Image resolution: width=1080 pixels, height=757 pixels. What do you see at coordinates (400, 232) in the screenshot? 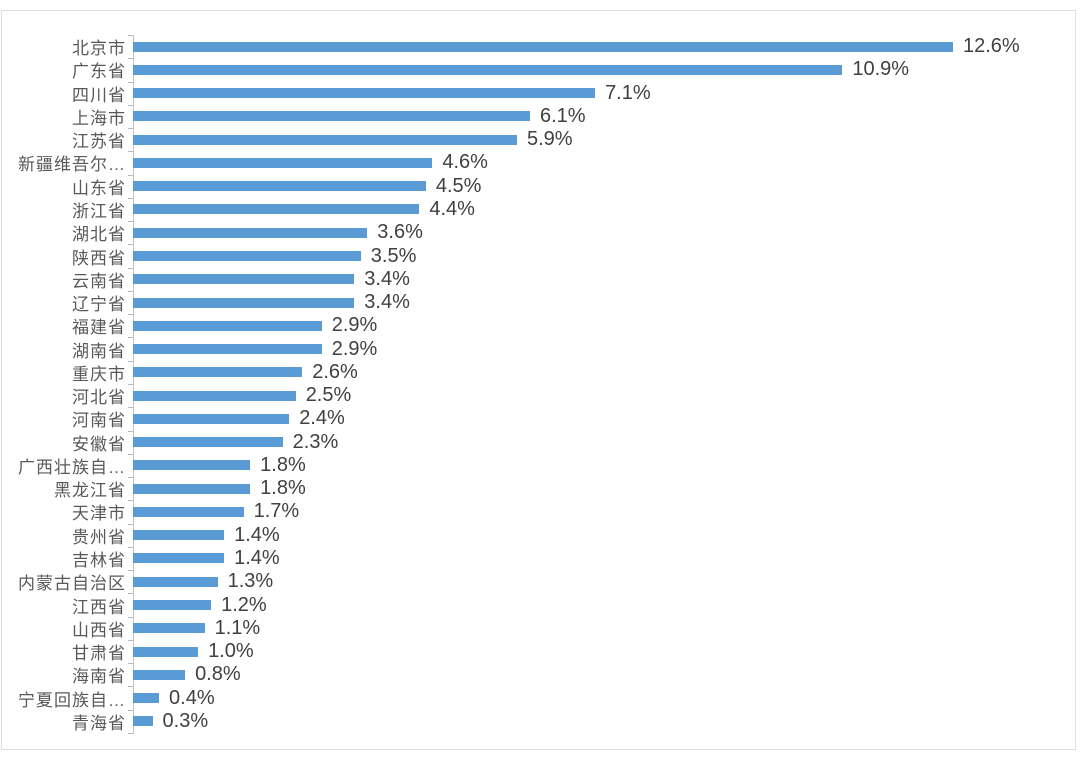
I see `value-label: 3.6%` at bounding box center [400, 232].